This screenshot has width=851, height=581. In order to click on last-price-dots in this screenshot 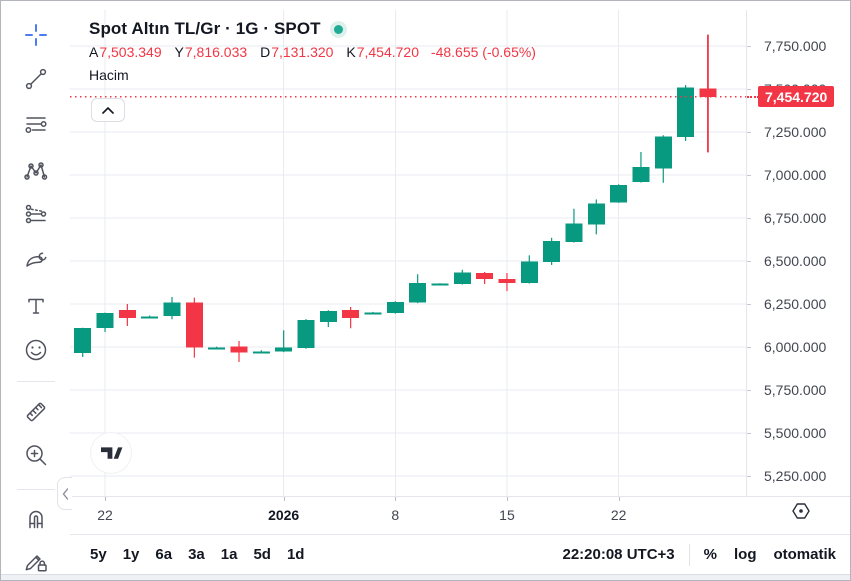, I will do `click(753, 96)`.